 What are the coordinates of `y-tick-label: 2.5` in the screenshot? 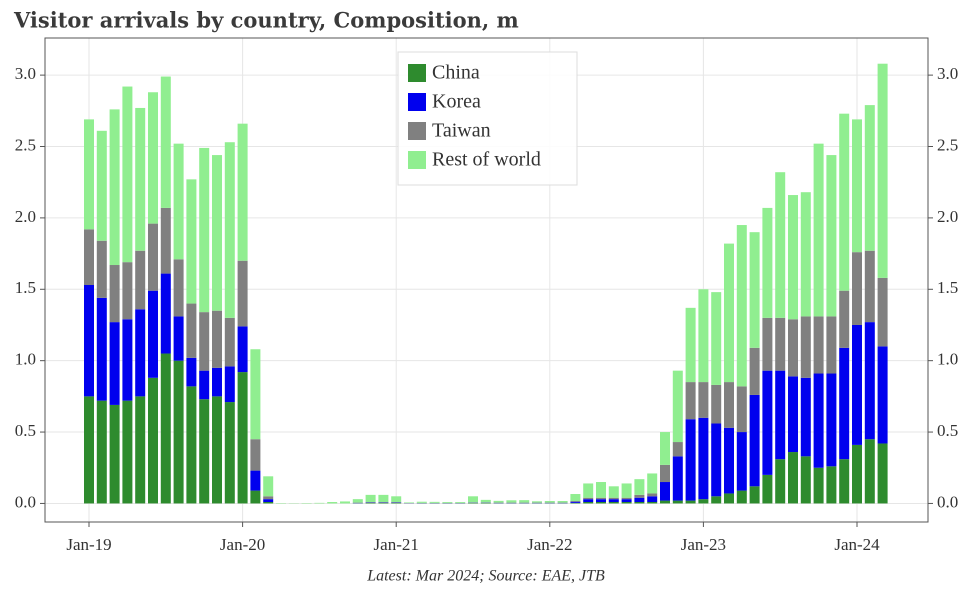 It's located at (25, 144).